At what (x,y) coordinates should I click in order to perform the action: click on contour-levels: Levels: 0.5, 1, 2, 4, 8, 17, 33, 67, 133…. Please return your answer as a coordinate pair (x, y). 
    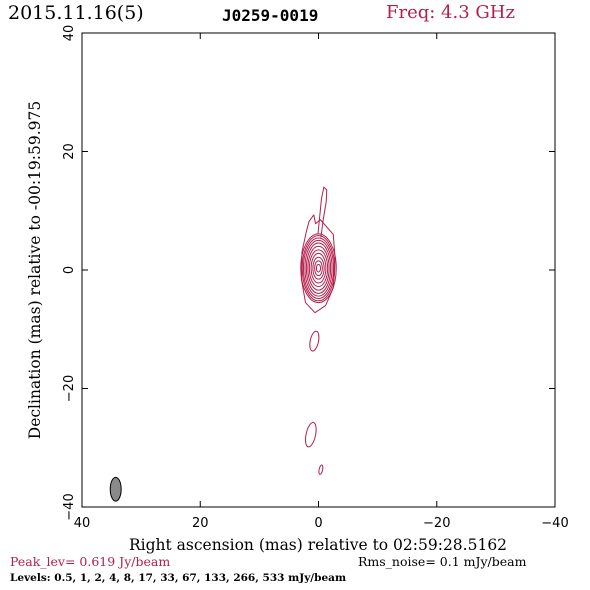
    Looking at the image, I should click on (178, 578).